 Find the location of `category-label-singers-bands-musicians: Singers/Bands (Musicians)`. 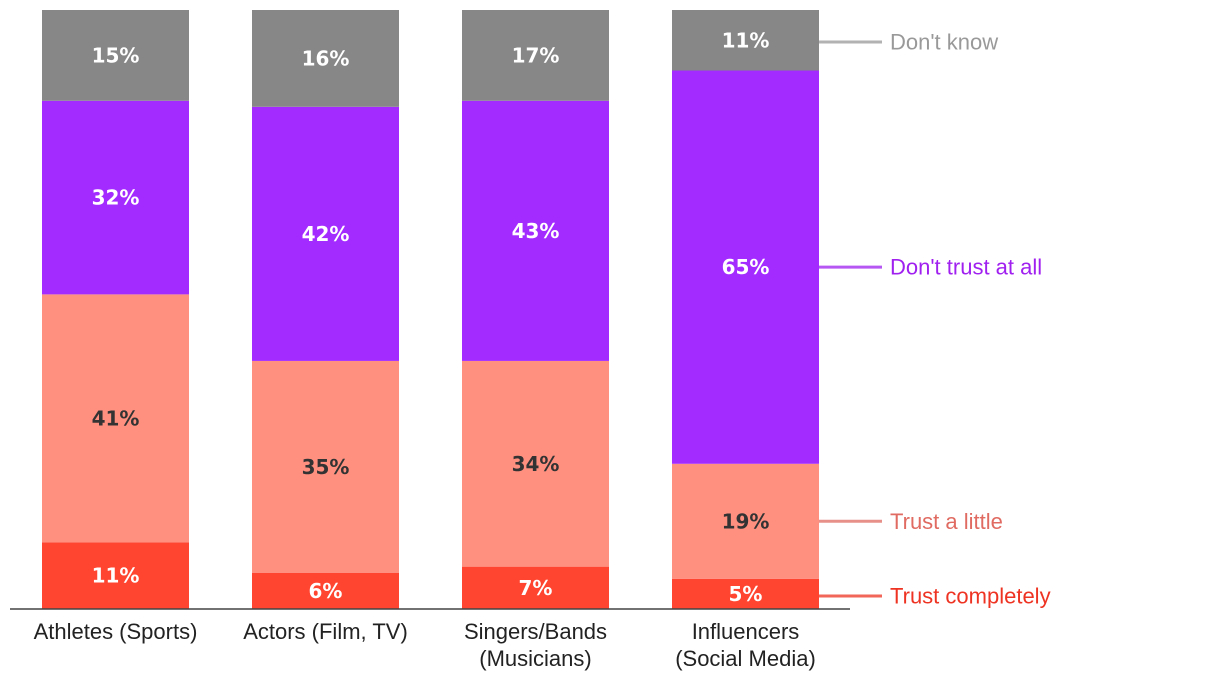

category-label-singers-bands-musicians: Singers/Bands (Musicians) is located at coordinates (535, 645).